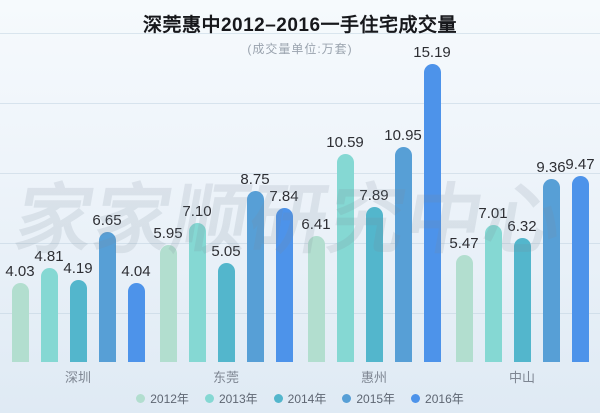 This screenshot has width=600, height=413. What do you see at coordinates (197, 211) in the screenshot?
I see `value-label: 7.10` at bounding box center [197, 211].